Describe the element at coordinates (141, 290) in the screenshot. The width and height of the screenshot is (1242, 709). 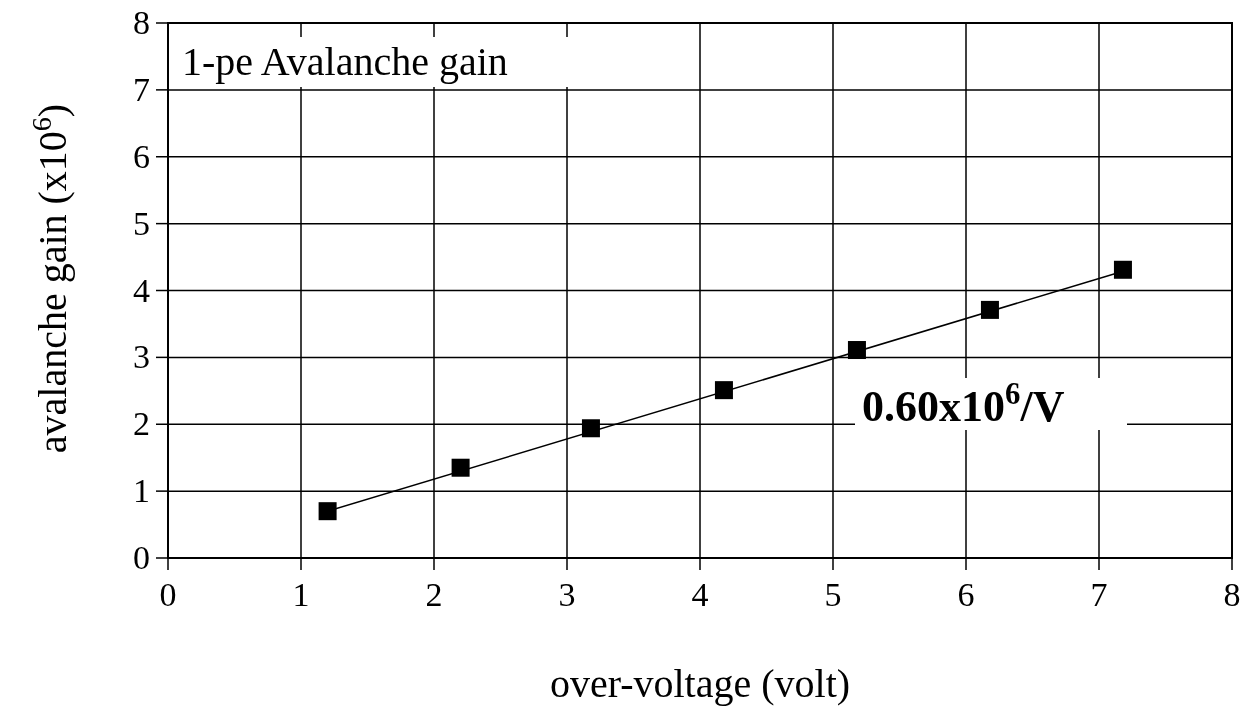
I see `y-tick-label: 4` at that location.